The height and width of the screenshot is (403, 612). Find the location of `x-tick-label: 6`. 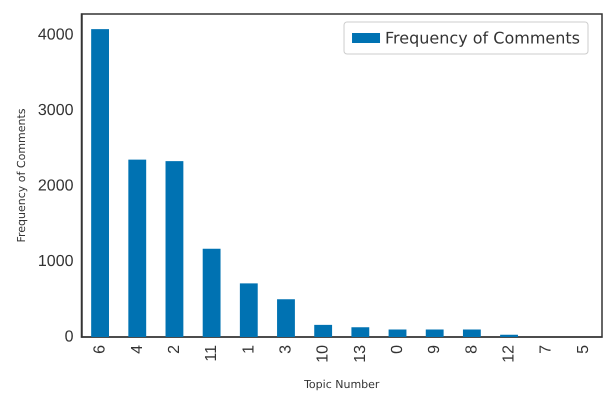

x-tick-label: 6 is located at coordinates (100, 349).